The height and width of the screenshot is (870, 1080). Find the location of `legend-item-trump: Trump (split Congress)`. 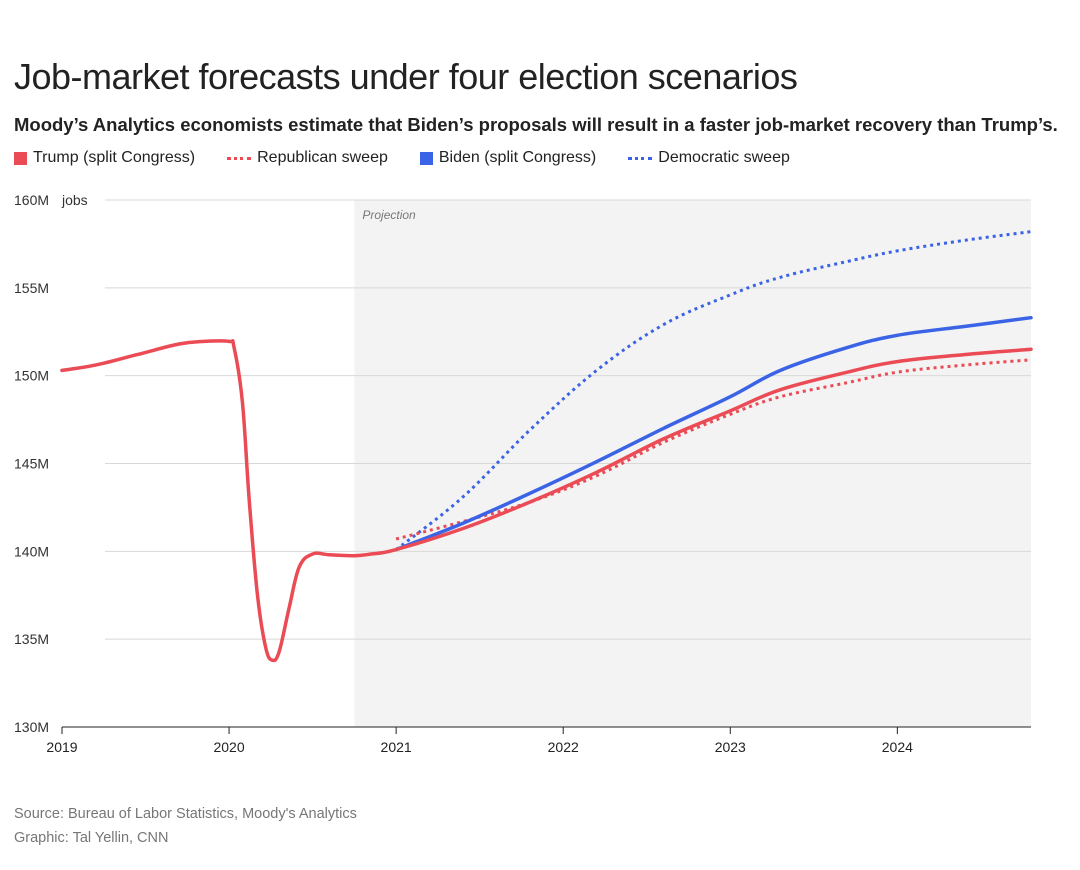

legend-item-trump: Trump (split Congress) is located at coordinates (104, 158).